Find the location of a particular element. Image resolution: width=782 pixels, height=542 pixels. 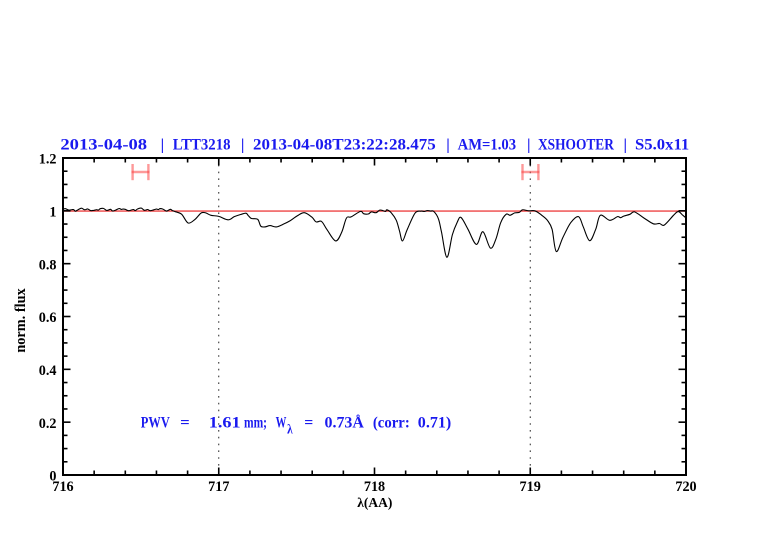

svg-text: 0.2 is located at coordinates (48, 424).